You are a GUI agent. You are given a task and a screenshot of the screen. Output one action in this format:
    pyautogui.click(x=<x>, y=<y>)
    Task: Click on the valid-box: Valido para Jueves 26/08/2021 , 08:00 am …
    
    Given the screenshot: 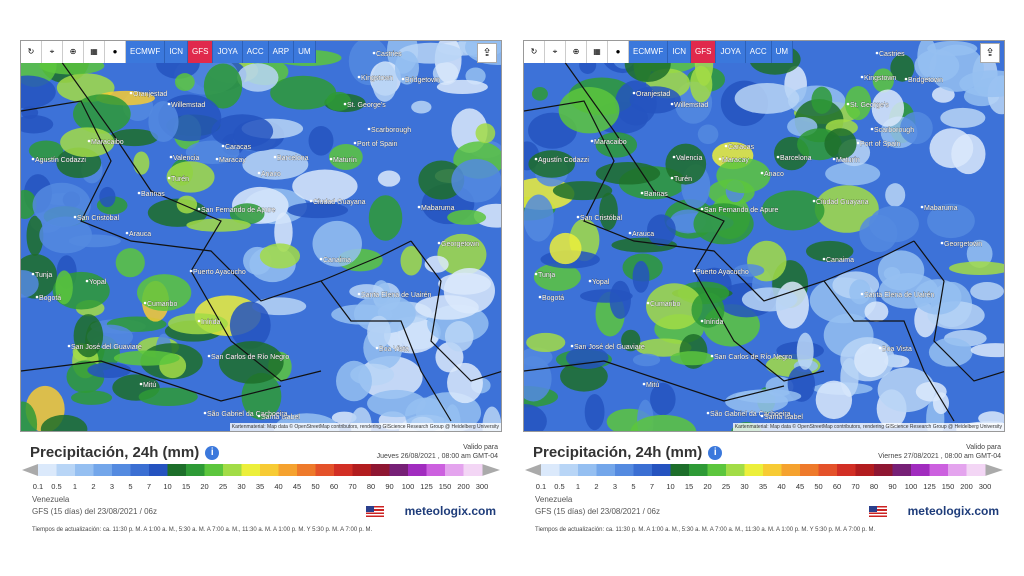 What is the action you would take?
    pyautogui.click(x=437, y=452)
    